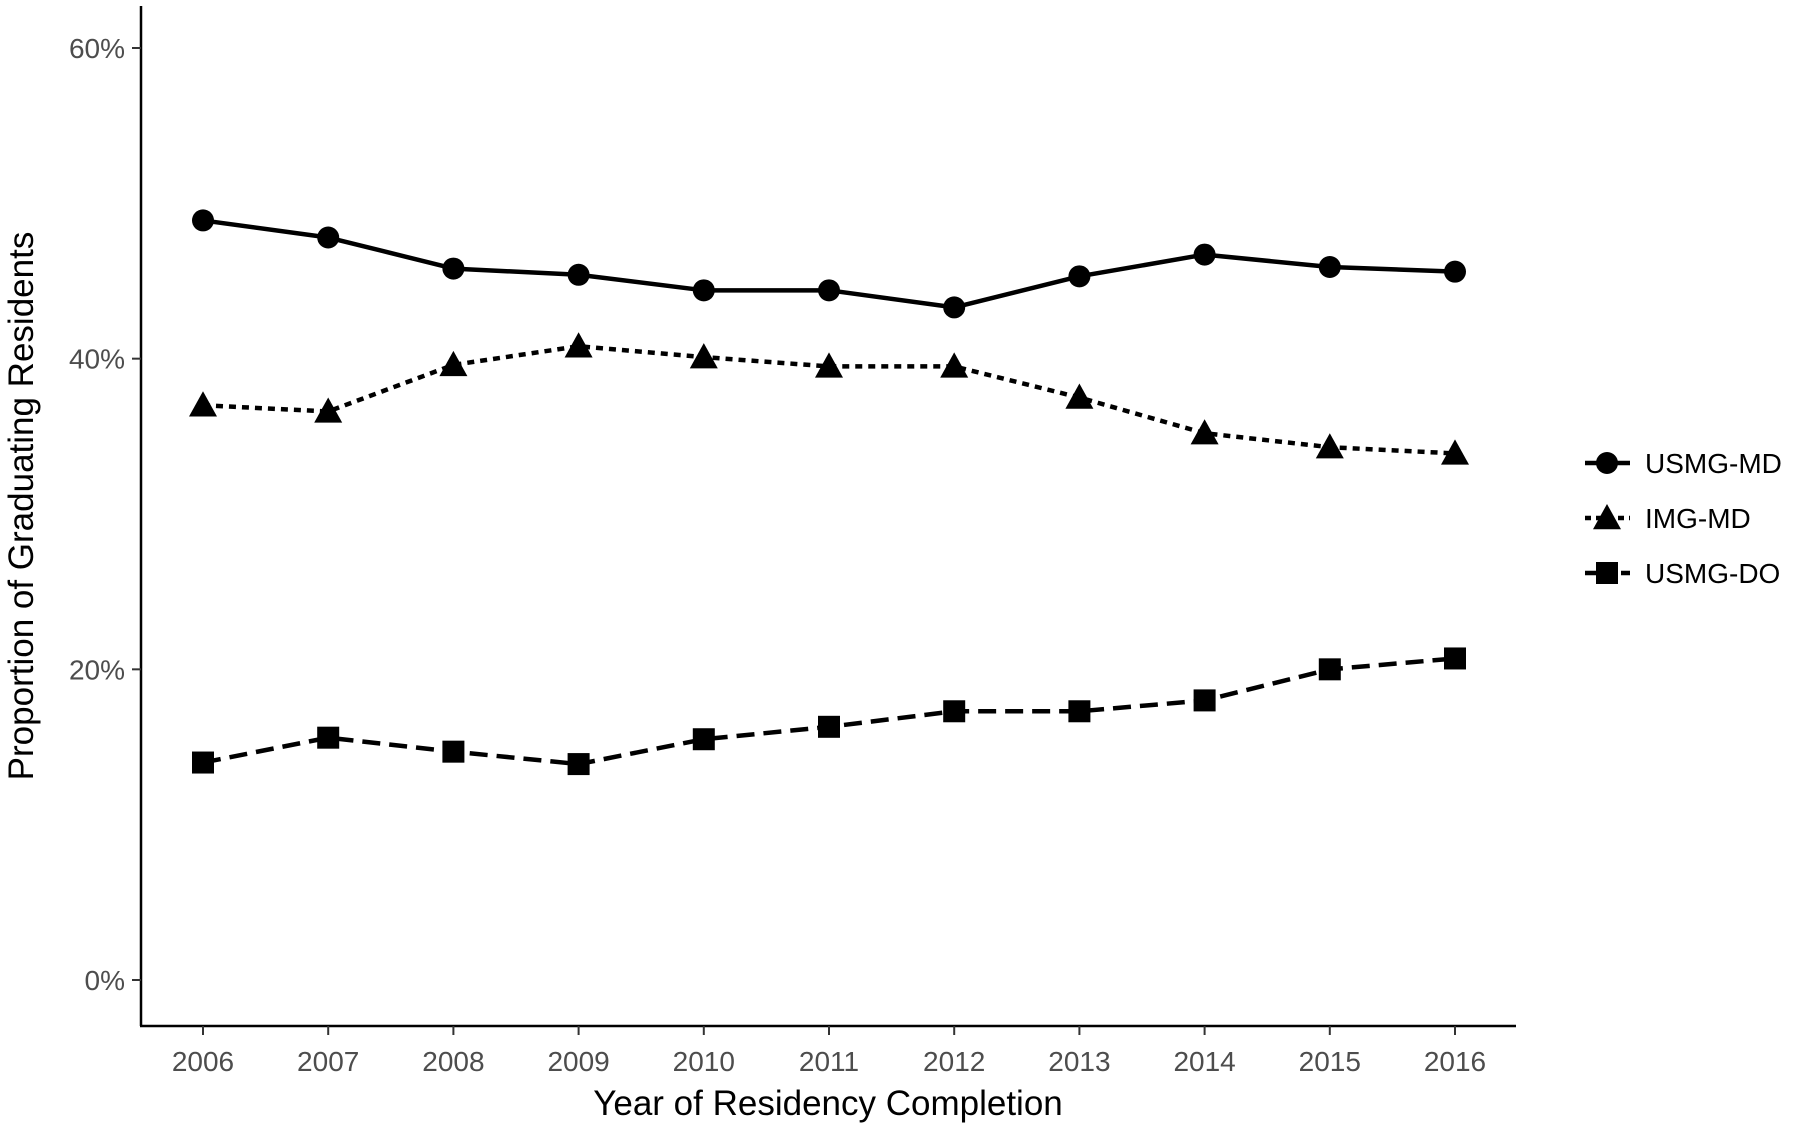  I want to click on legend: USMG-MD IMG-MD USMG-DO, so click(1683, 518).